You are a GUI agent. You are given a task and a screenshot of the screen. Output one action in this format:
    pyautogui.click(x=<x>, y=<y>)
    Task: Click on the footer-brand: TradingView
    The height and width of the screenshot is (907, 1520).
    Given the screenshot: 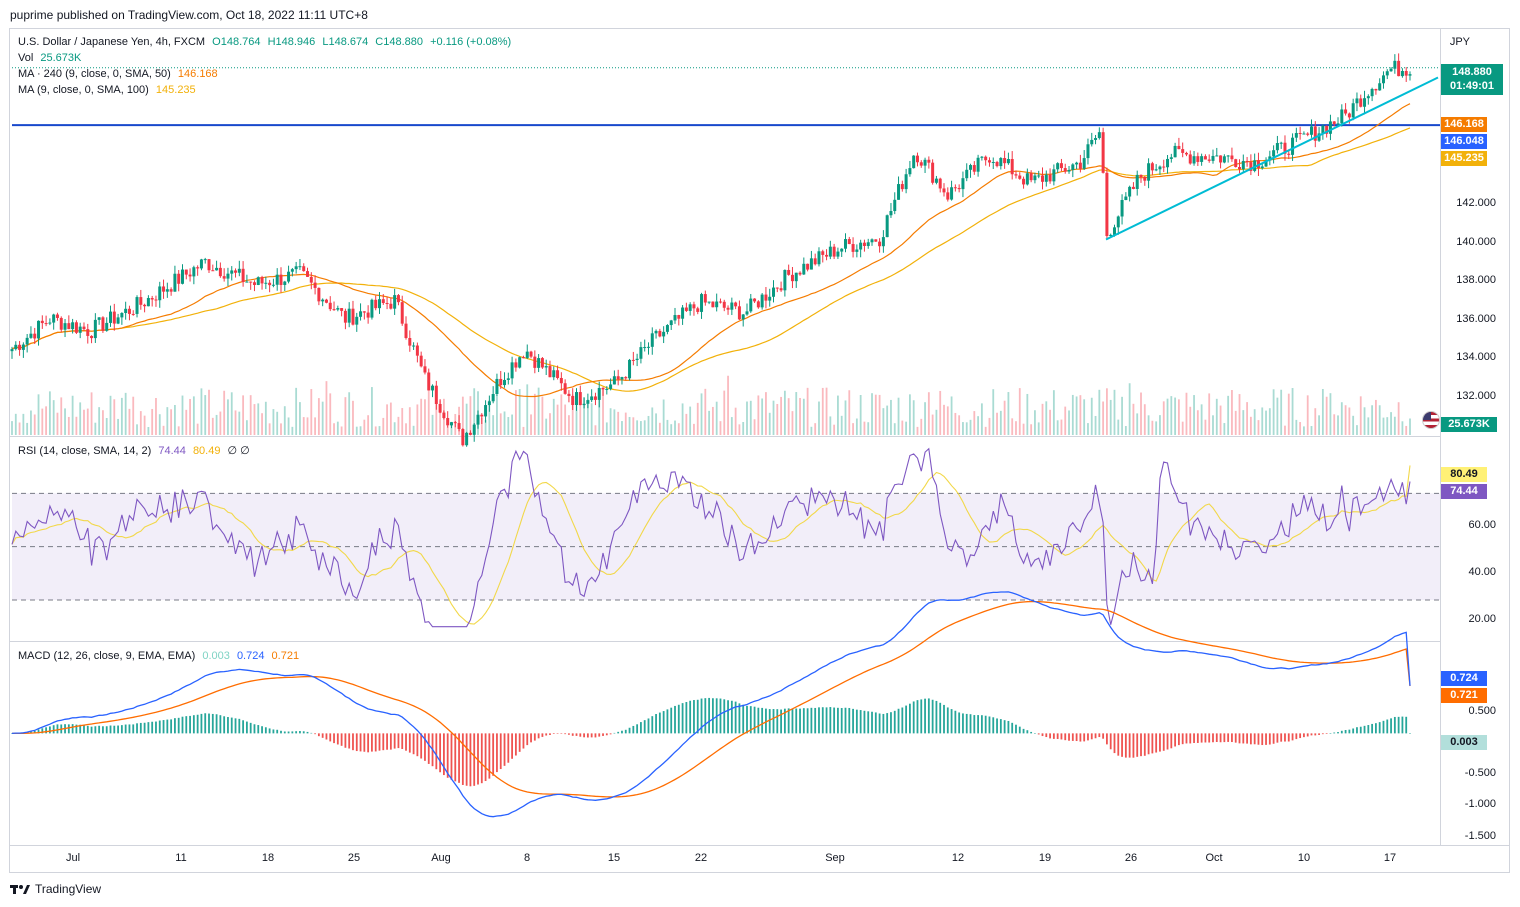 What is the action you would take?
    pyautogui.click(x=55, y=889)
    